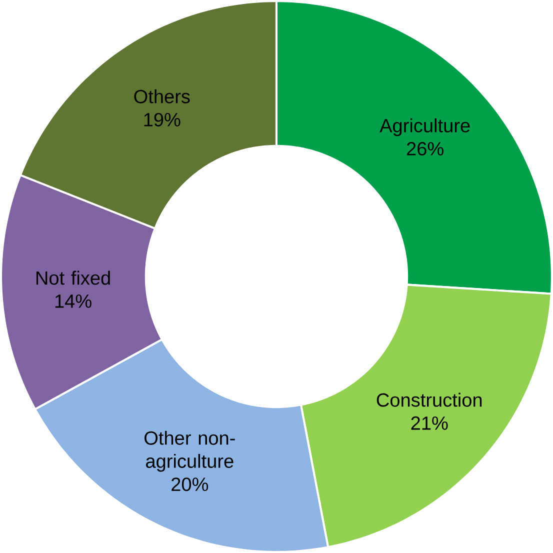 The width and height of the screenshot is (553, 553). I want to click on data-label: 21%, so click(429, 423).